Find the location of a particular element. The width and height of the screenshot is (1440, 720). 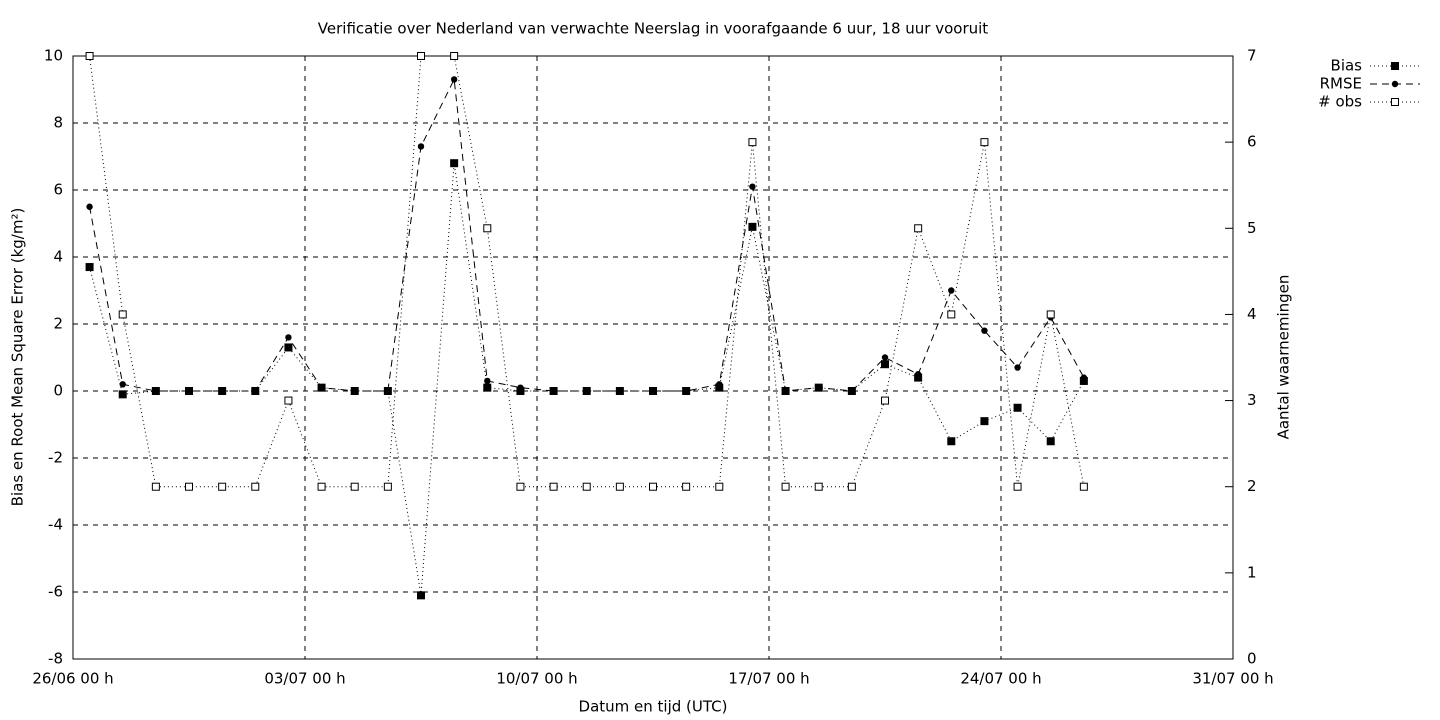

x-tick-label: 10/07 00 h is located at coordinates (536, 679).